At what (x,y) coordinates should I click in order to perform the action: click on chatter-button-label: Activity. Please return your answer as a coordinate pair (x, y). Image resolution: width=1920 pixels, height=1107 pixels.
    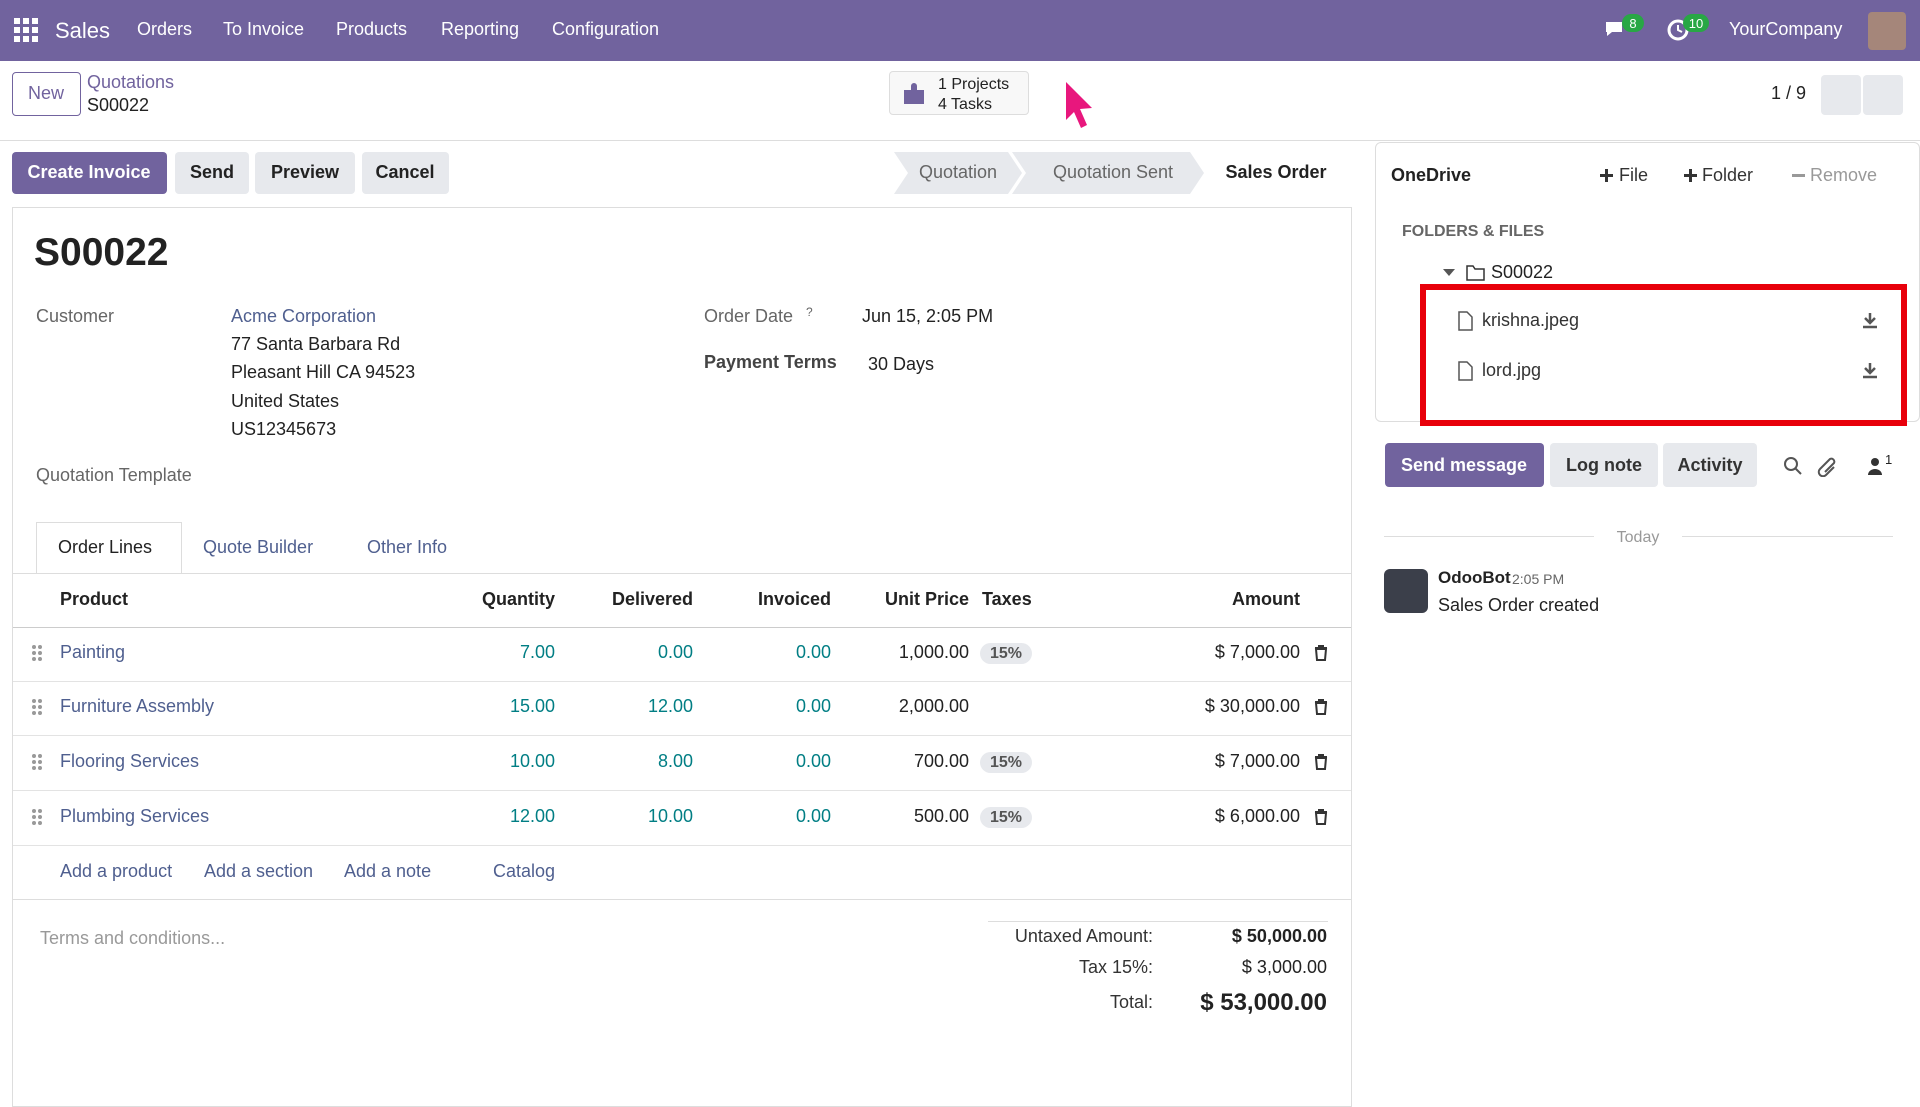
    Looking at the image, I should click on (1710, 465).